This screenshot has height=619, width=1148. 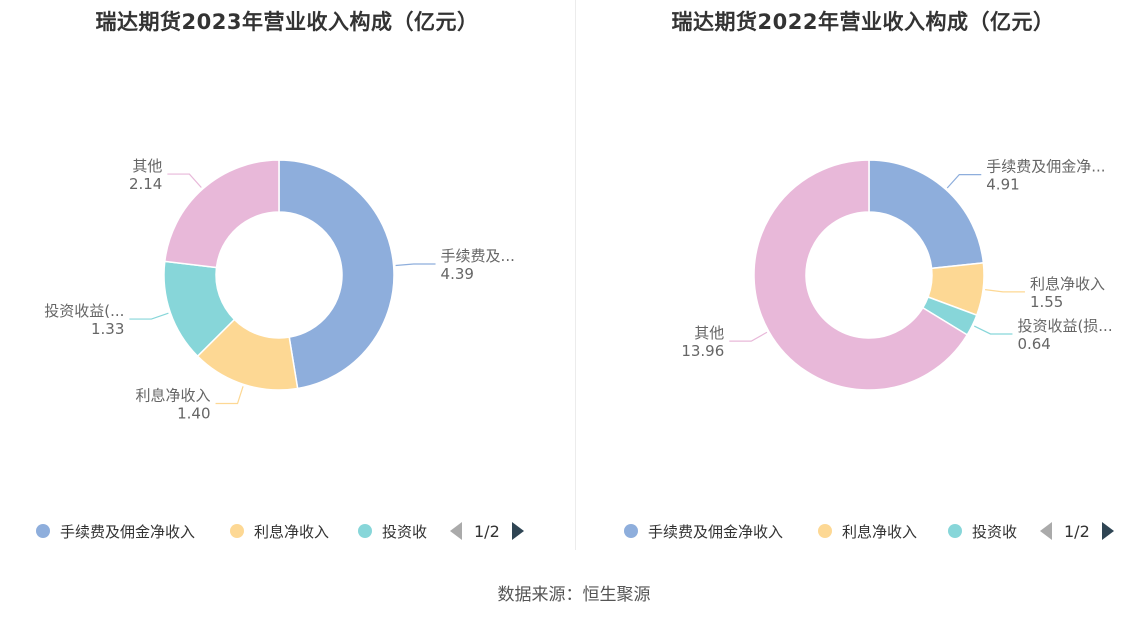 I want to click on slice-value-fee: 4.39, so click(x=457, y=274).